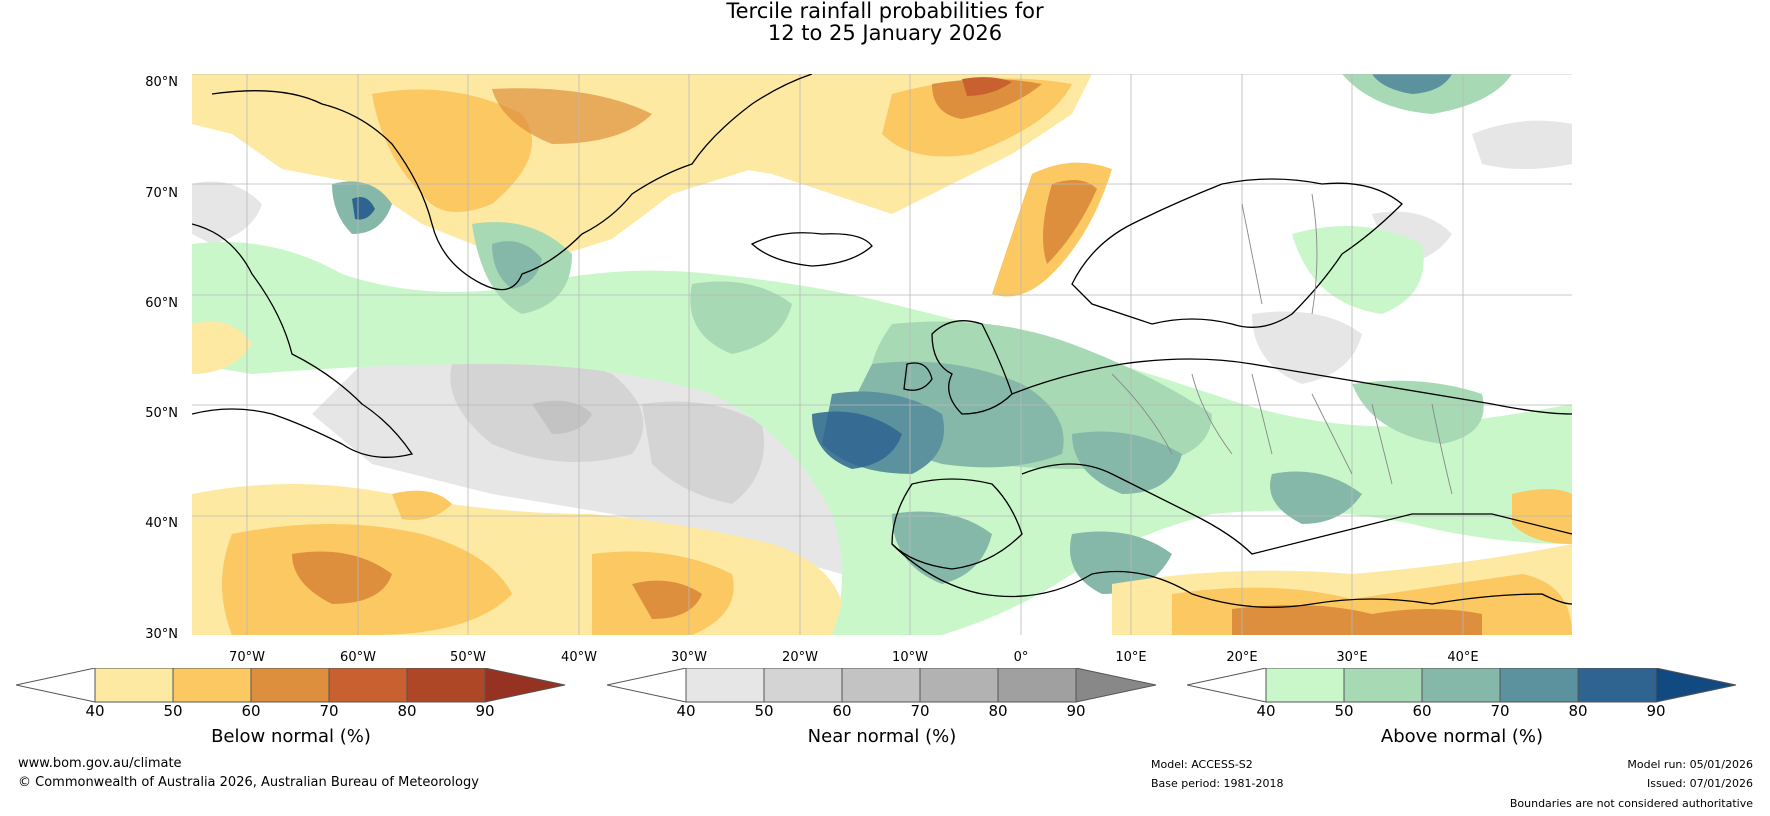  What do you see at coordinates (468, 657) in the screenshot?
I see `lon-label-50w: 50°W` at bounding box center [468, 657].